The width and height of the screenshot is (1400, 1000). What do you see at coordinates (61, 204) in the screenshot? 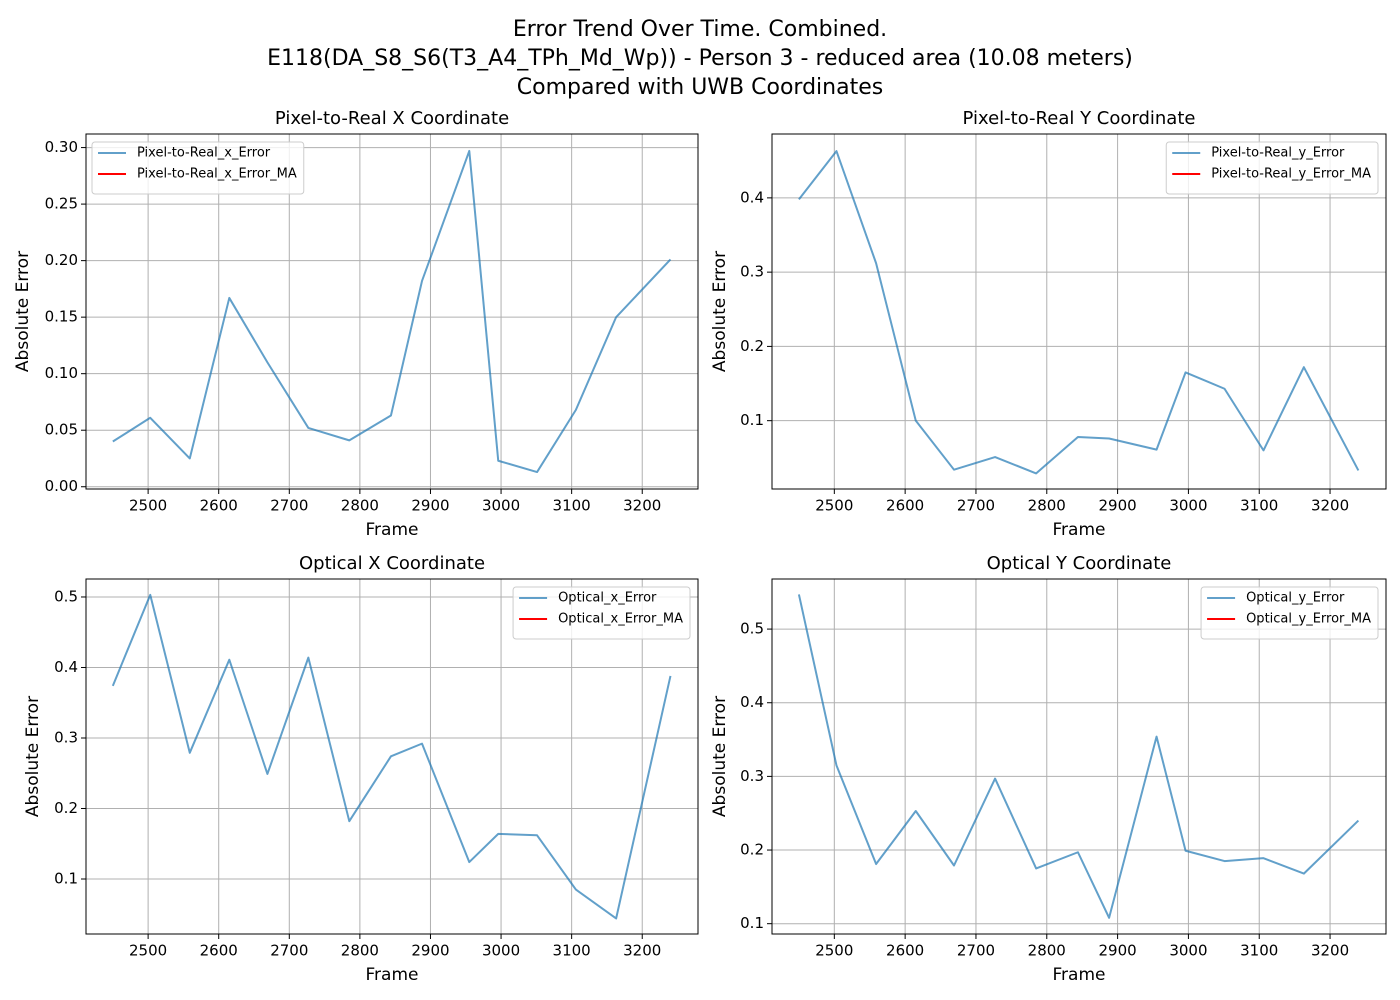
I see `y-tick-label: 0.25` at bounding box center [61, 204].